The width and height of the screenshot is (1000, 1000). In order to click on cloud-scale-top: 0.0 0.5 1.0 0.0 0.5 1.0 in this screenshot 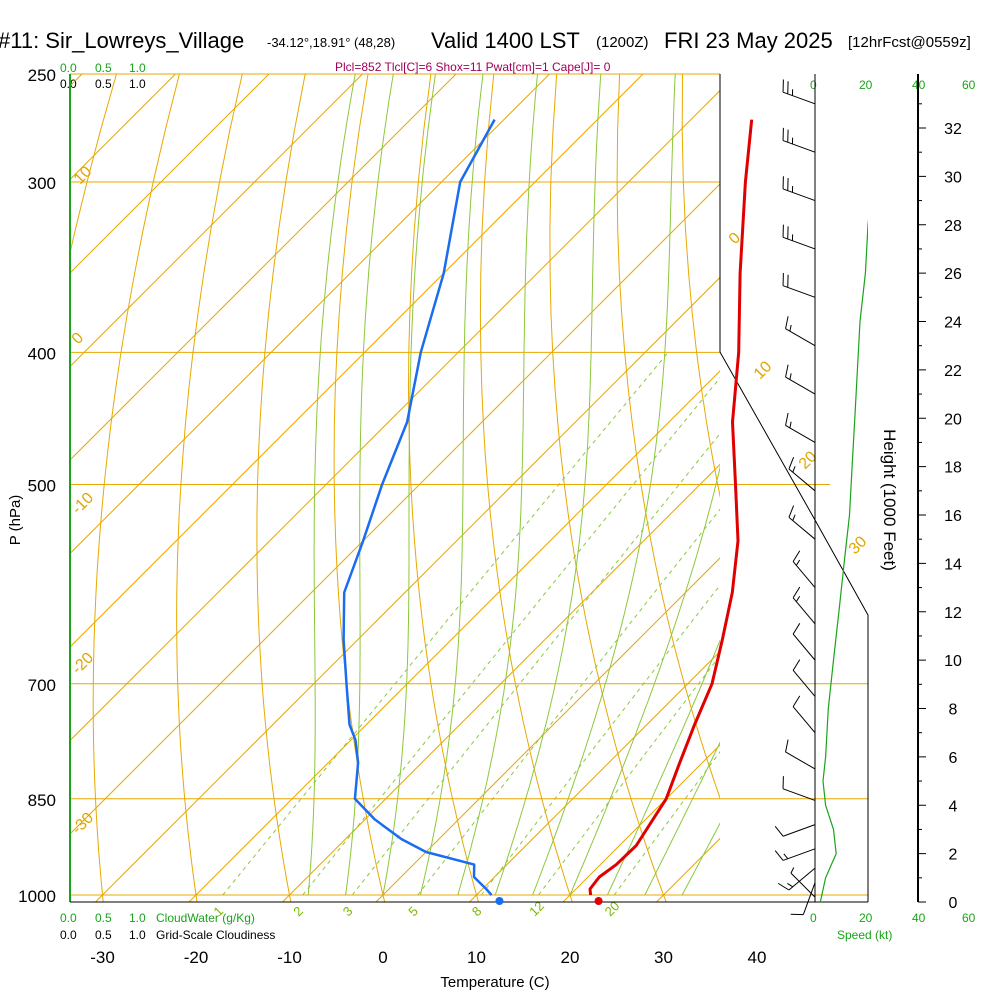, I will do `click(103, 76)`.